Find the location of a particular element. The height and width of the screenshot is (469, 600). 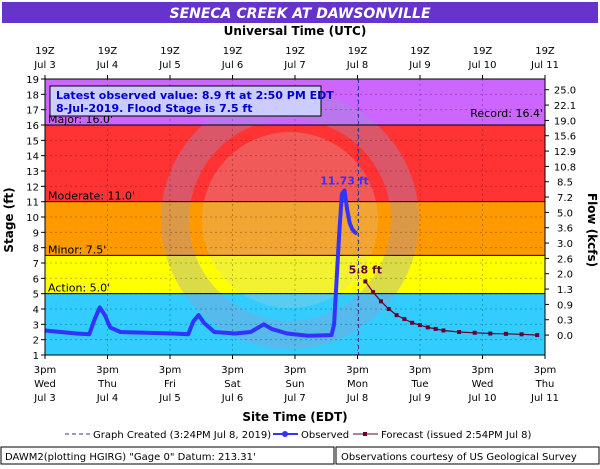

chart-title: SENECA CREEK AT DAWSONVILLE is located at coordinates (299, 14).